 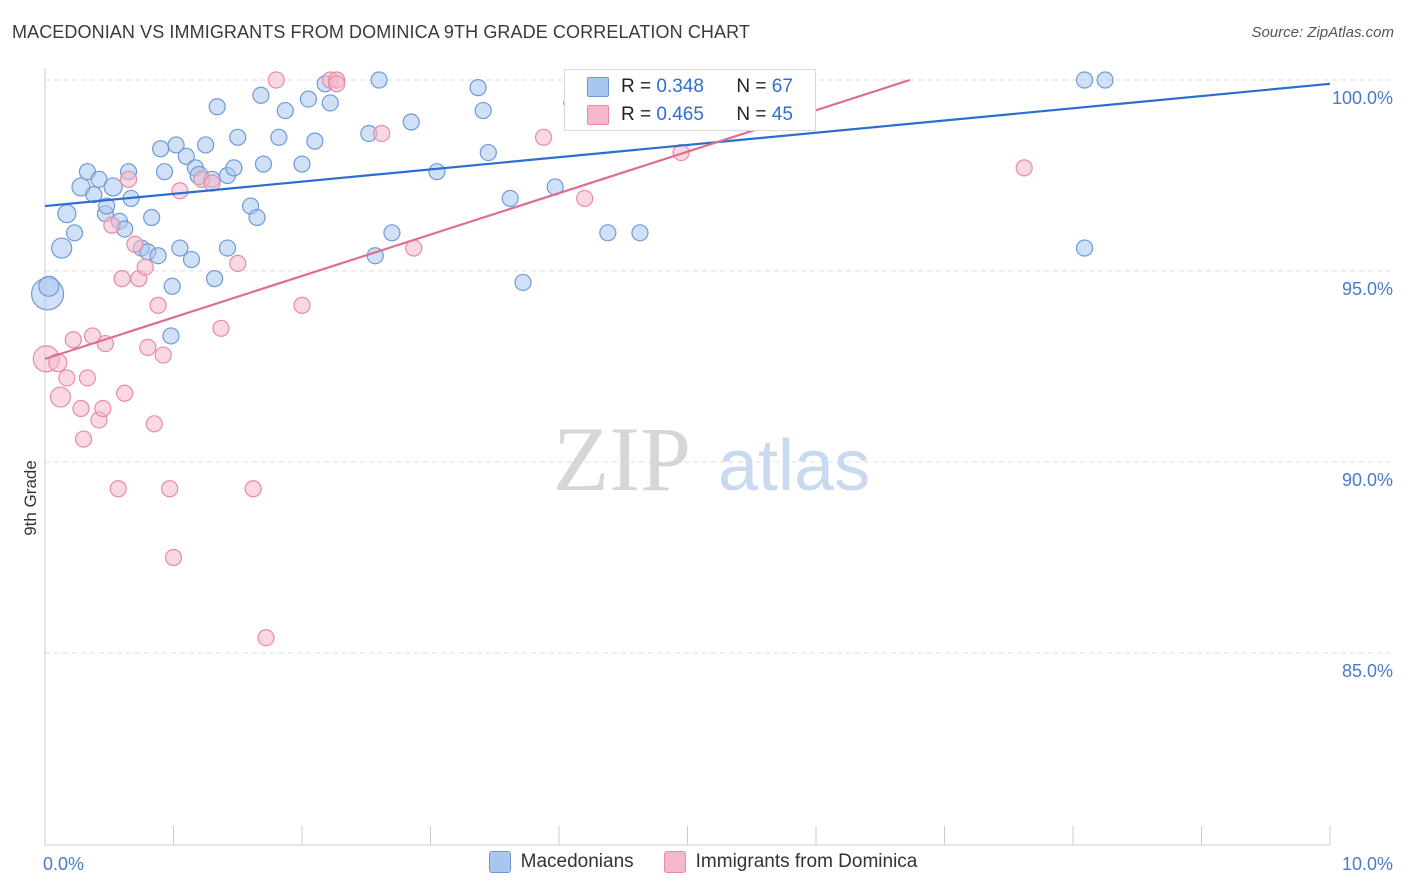 What do you see at coordinates (1322, 32) in the screenshot?
I see `source-label: Source: ZipAtlas.com` at bounding box center [1322, 32].